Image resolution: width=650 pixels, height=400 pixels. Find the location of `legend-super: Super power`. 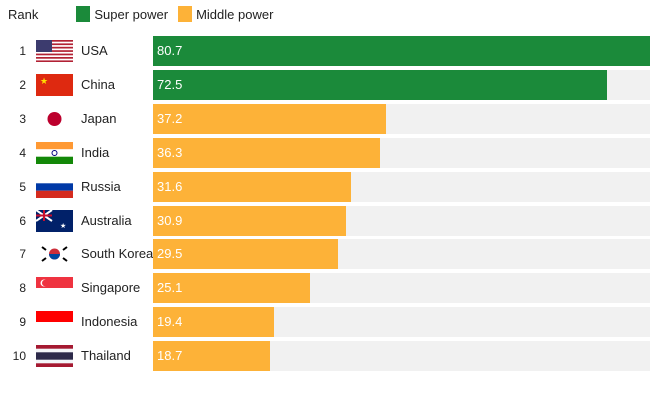

legend-super: Super power is located at coordinates (122, 14).